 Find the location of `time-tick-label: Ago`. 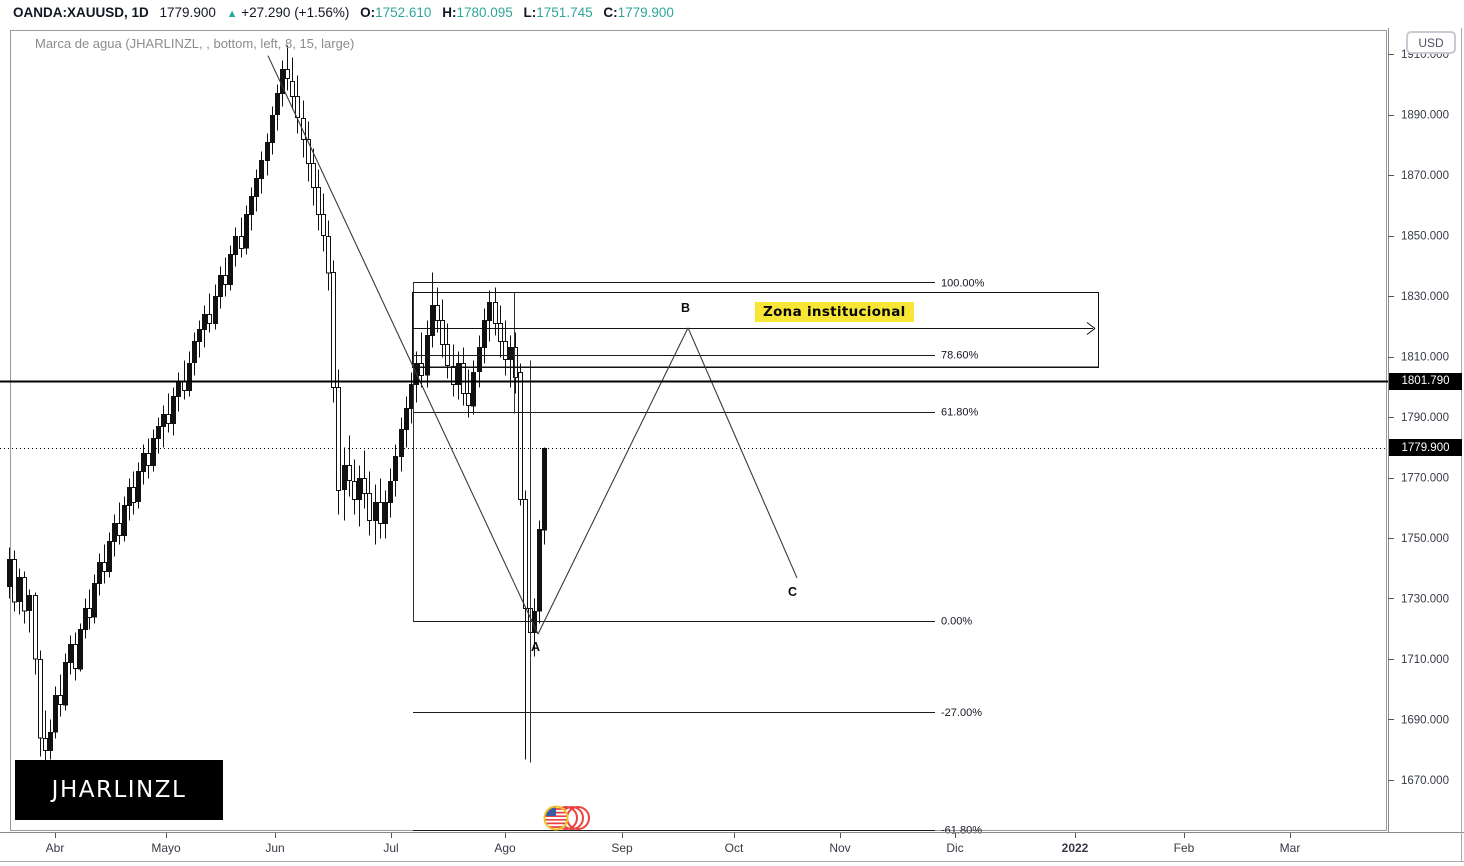

time-tick-label: Ago is located at coordinates (505, 848).